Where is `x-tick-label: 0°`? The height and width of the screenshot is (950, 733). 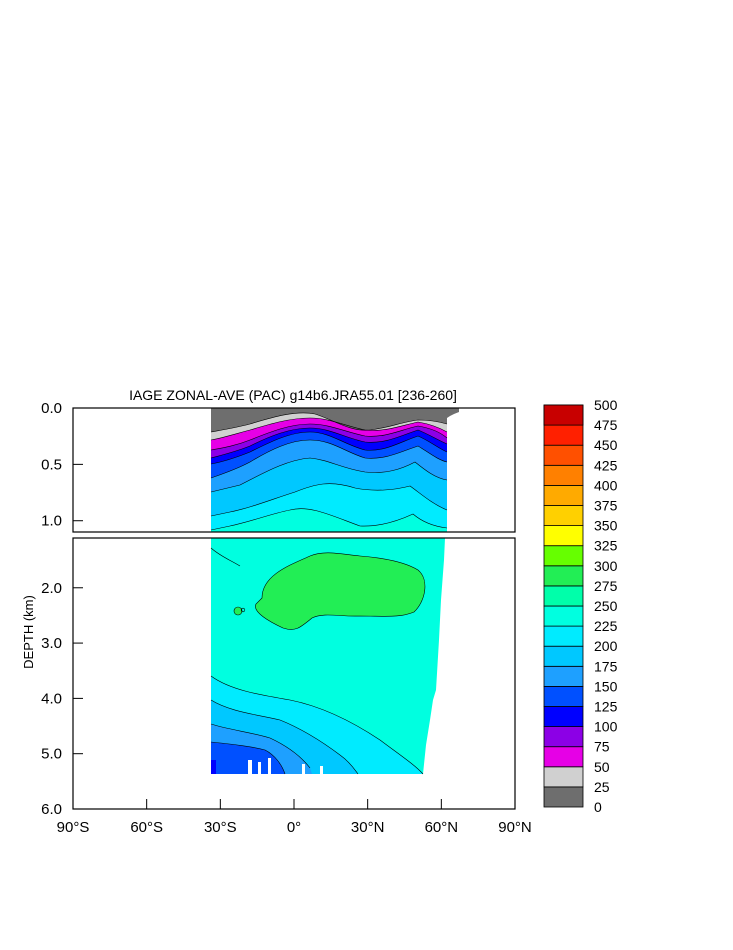
x-tick-label: 0° is located at coordinates (294, 827).